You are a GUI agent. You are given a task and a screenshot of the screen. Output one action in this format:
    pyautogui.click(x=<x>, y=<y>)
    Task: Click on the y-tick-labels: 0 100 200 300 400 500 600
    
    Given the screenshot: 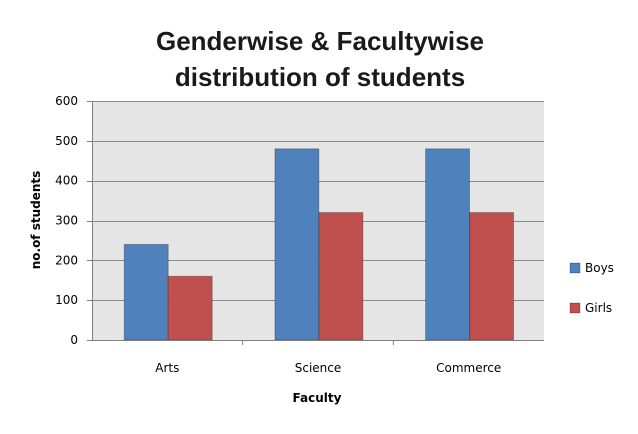 What is the action you would take?
    pyautogui.click(x=66, y=220)
    